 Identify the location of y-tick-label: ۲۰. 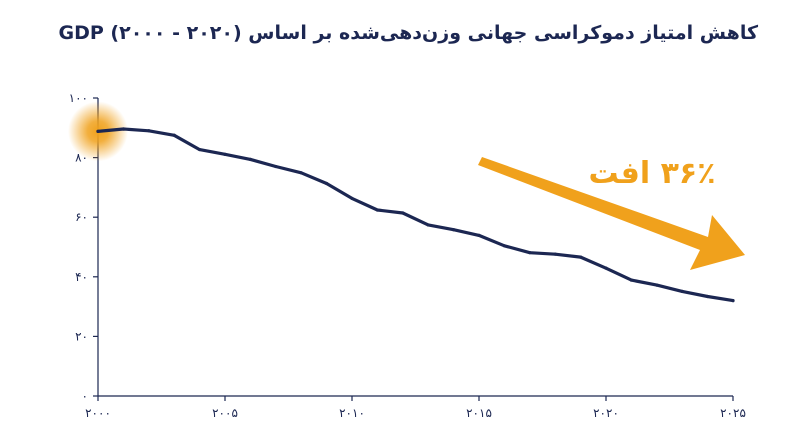
(81, 336).